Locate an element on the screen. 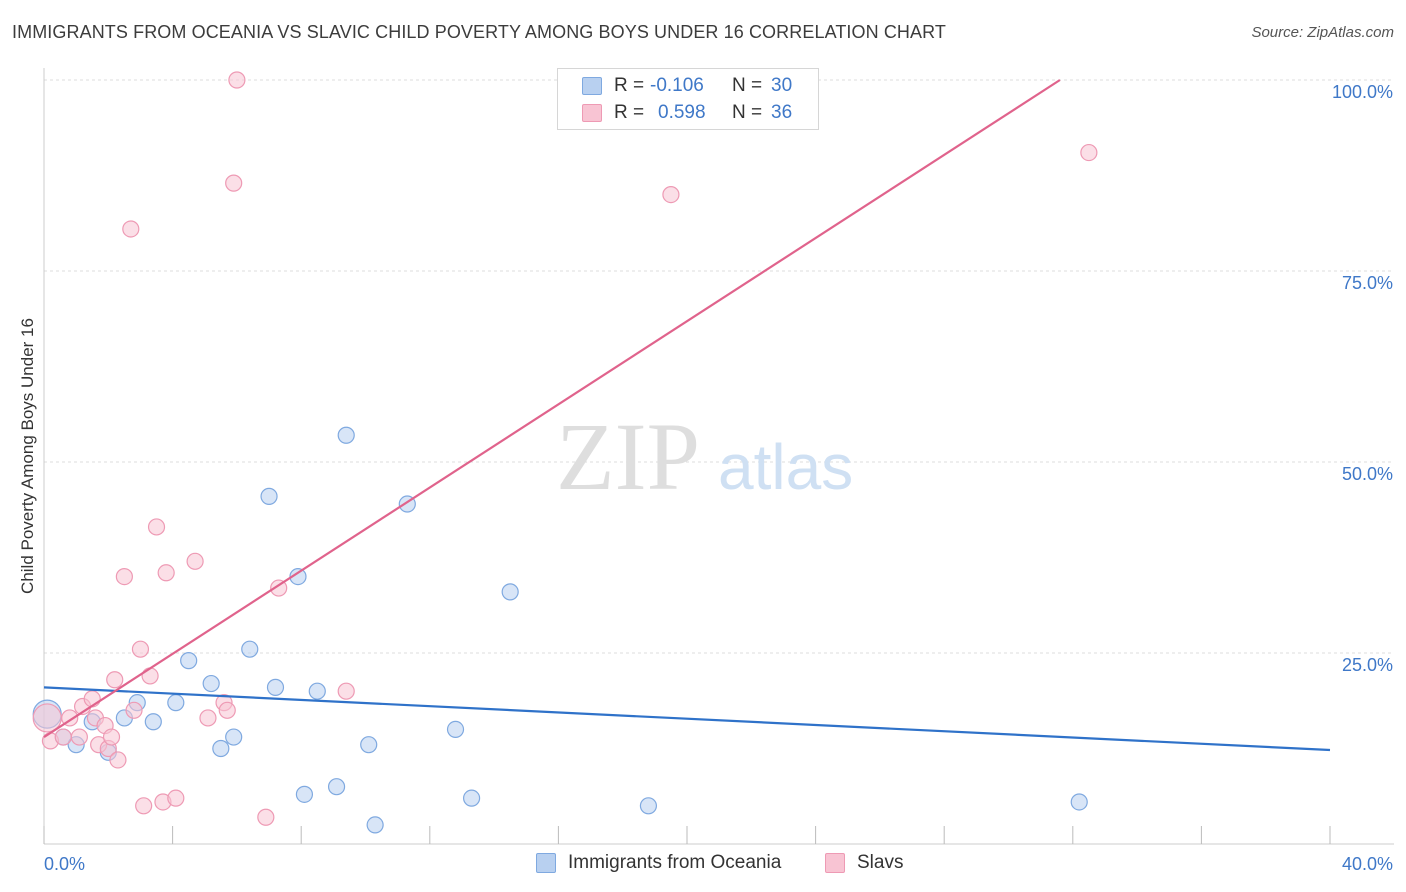 Image resolution: width=1406 pixels, height=892 pixels. legend-swatch-slavs is located at coordinates (835, 863).